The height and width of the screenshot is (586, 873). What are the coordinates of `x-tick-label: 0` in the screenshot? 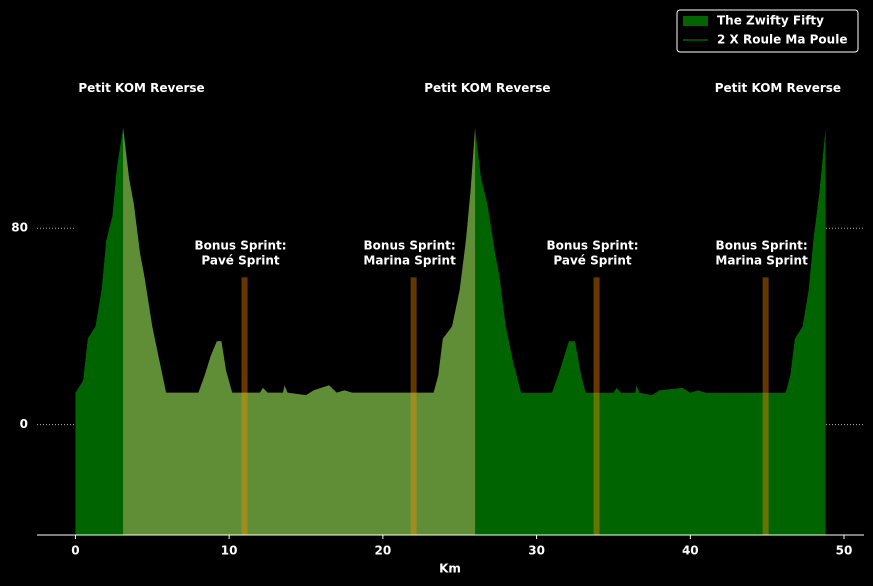 It's located at (75, 551).